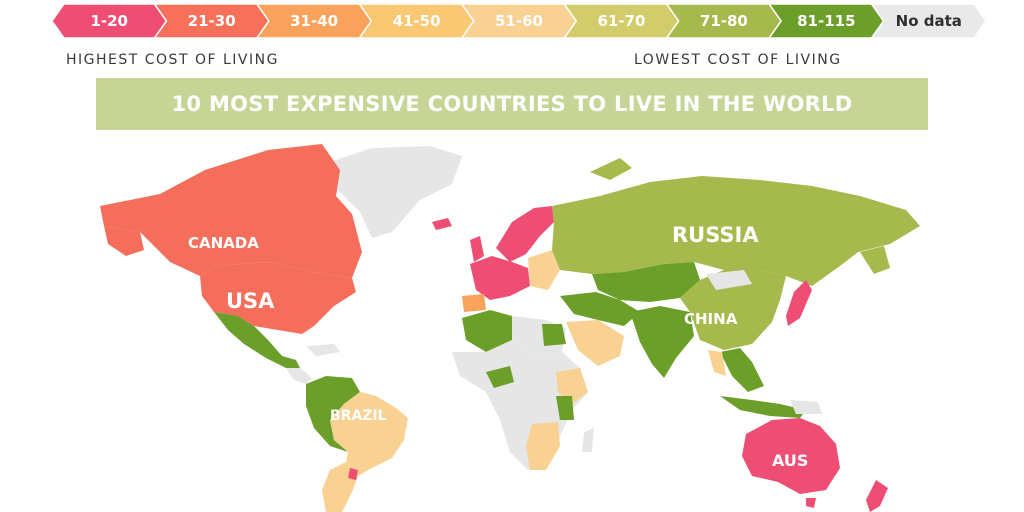 This screenshot has width=1024, height=512. What do you see at coordinates (877, 496) in the screenshot?
I see `region-new-zealand` at bounding box center [877, 496].